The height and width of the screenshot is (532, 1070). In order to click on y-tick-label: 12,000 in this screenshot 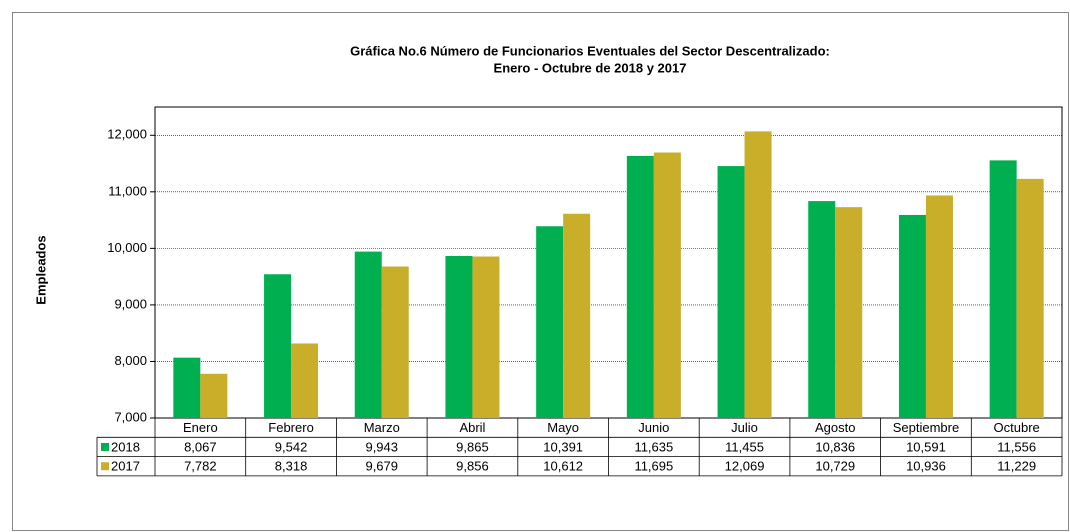, I will do `click(127, 134)`.